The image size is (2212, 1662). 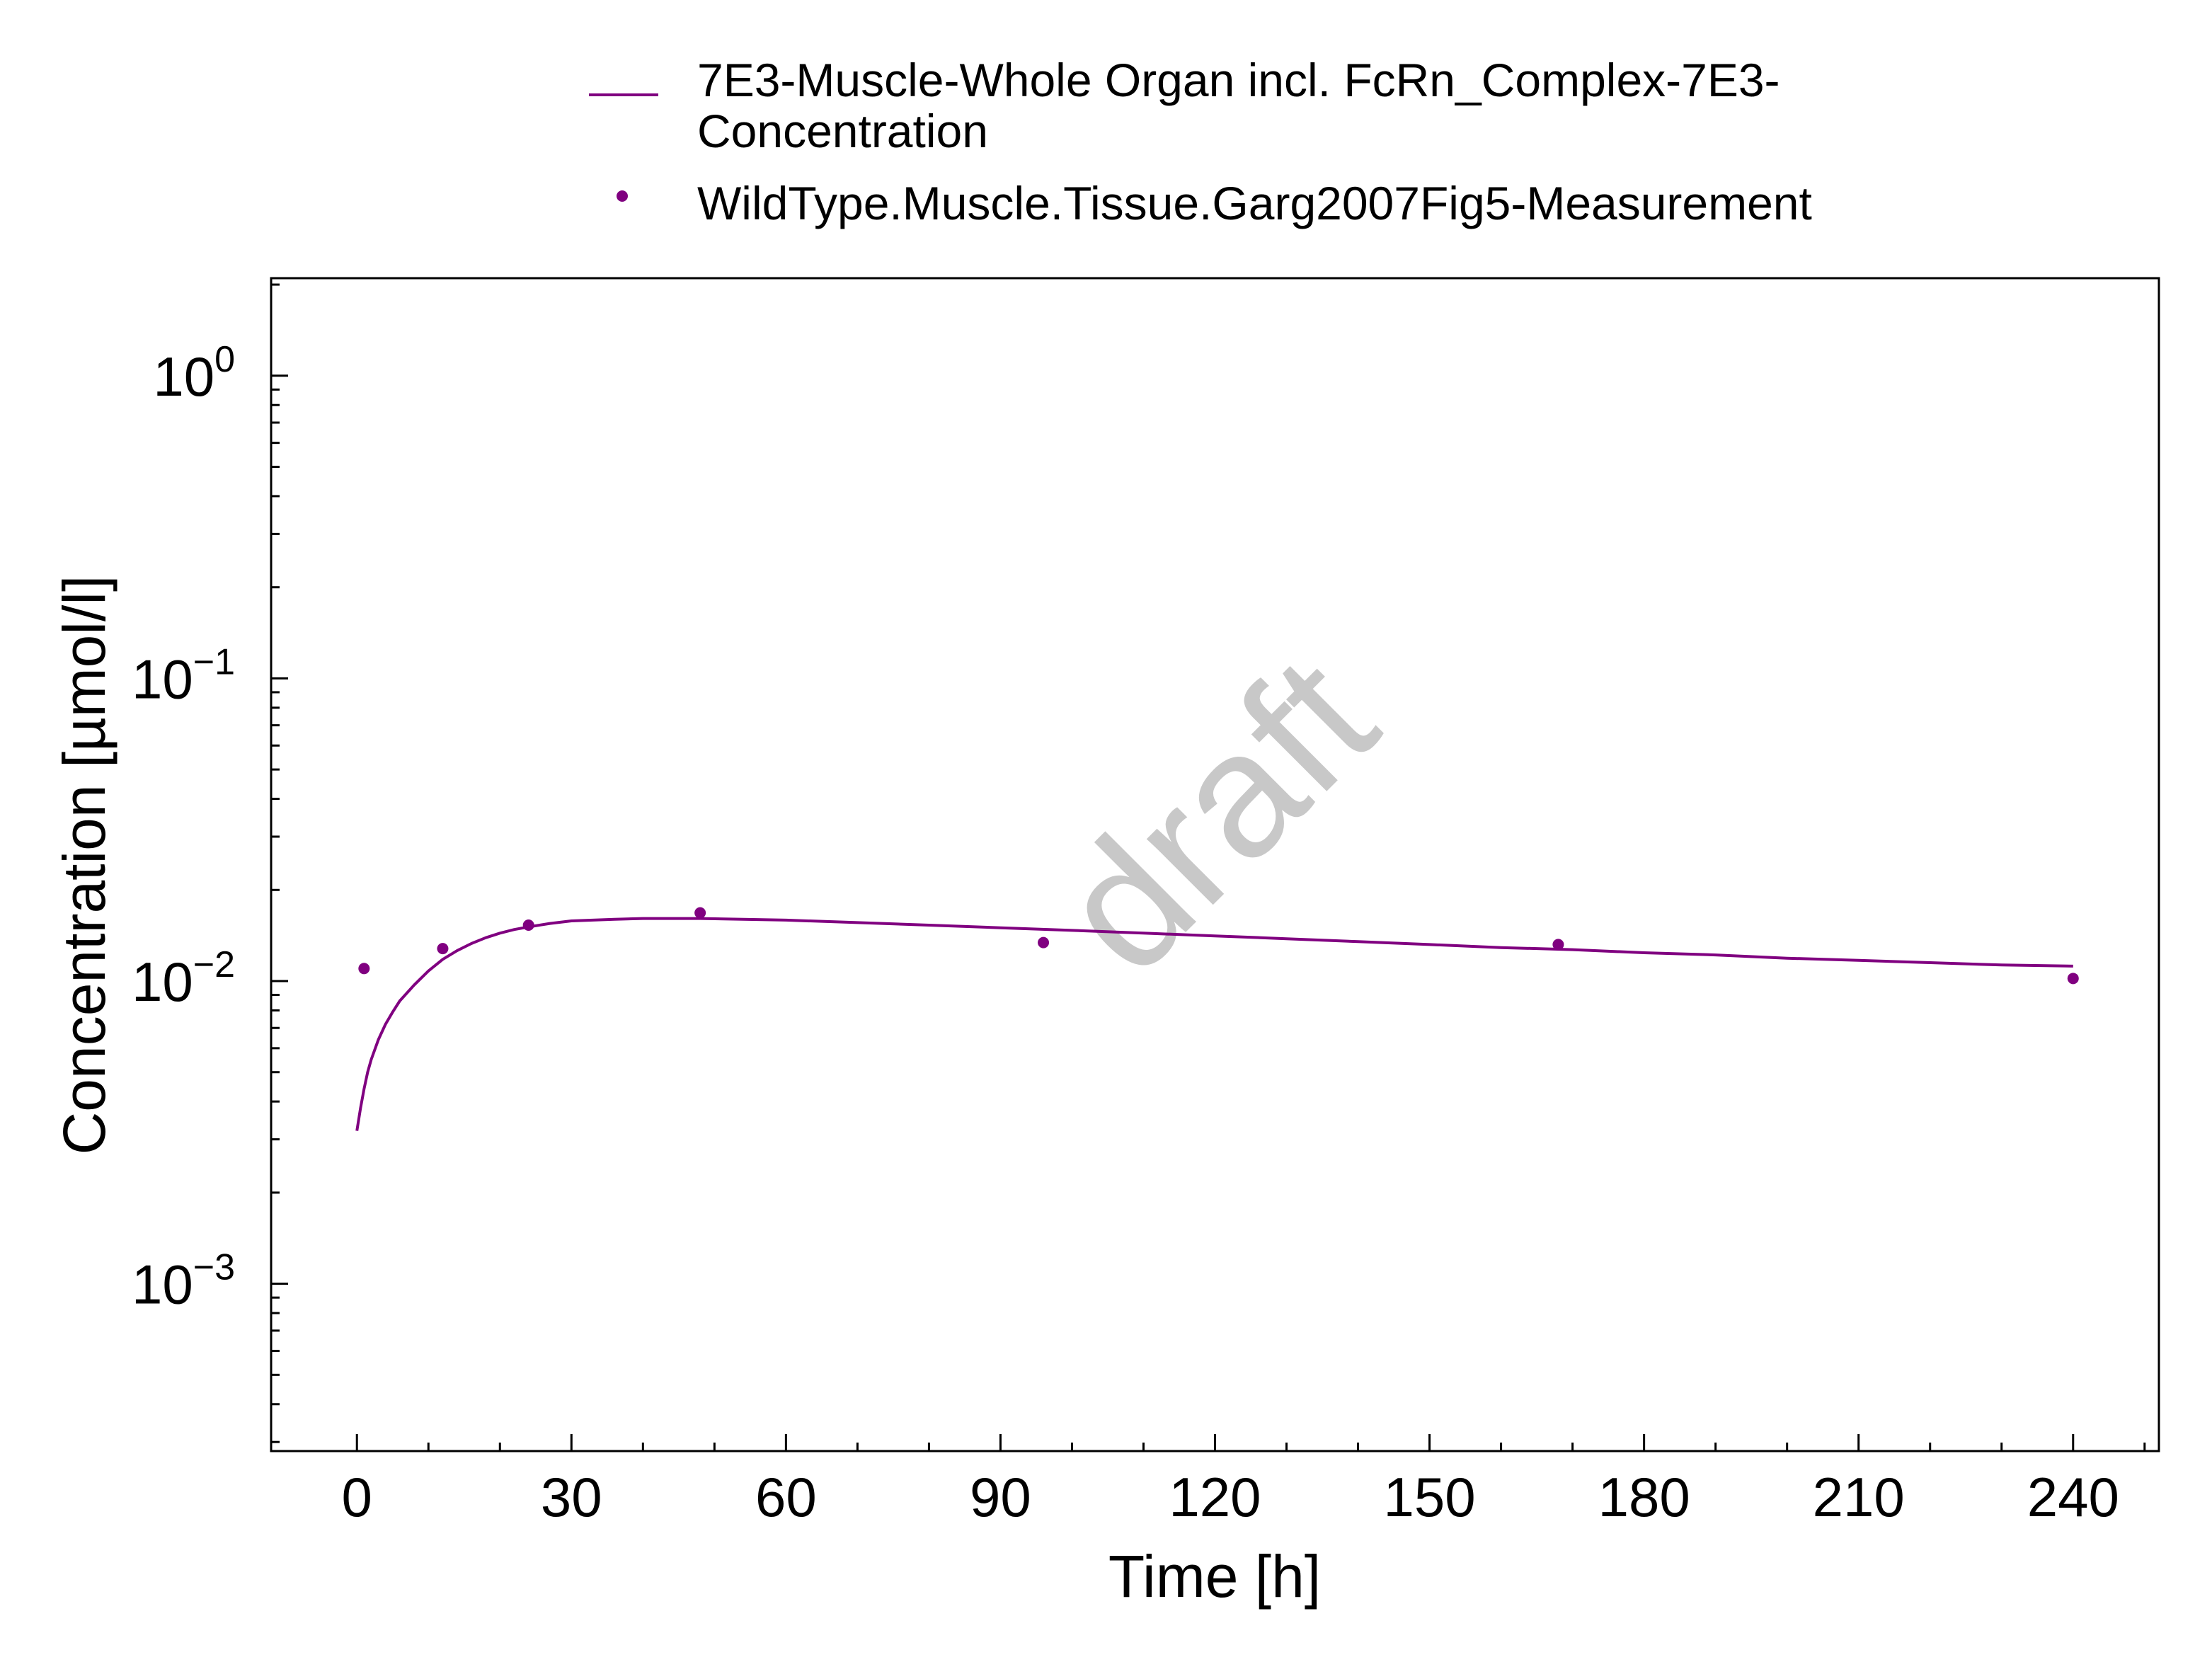 I want to click on x-tick-label: 180, so click(x=1644, y=1497).